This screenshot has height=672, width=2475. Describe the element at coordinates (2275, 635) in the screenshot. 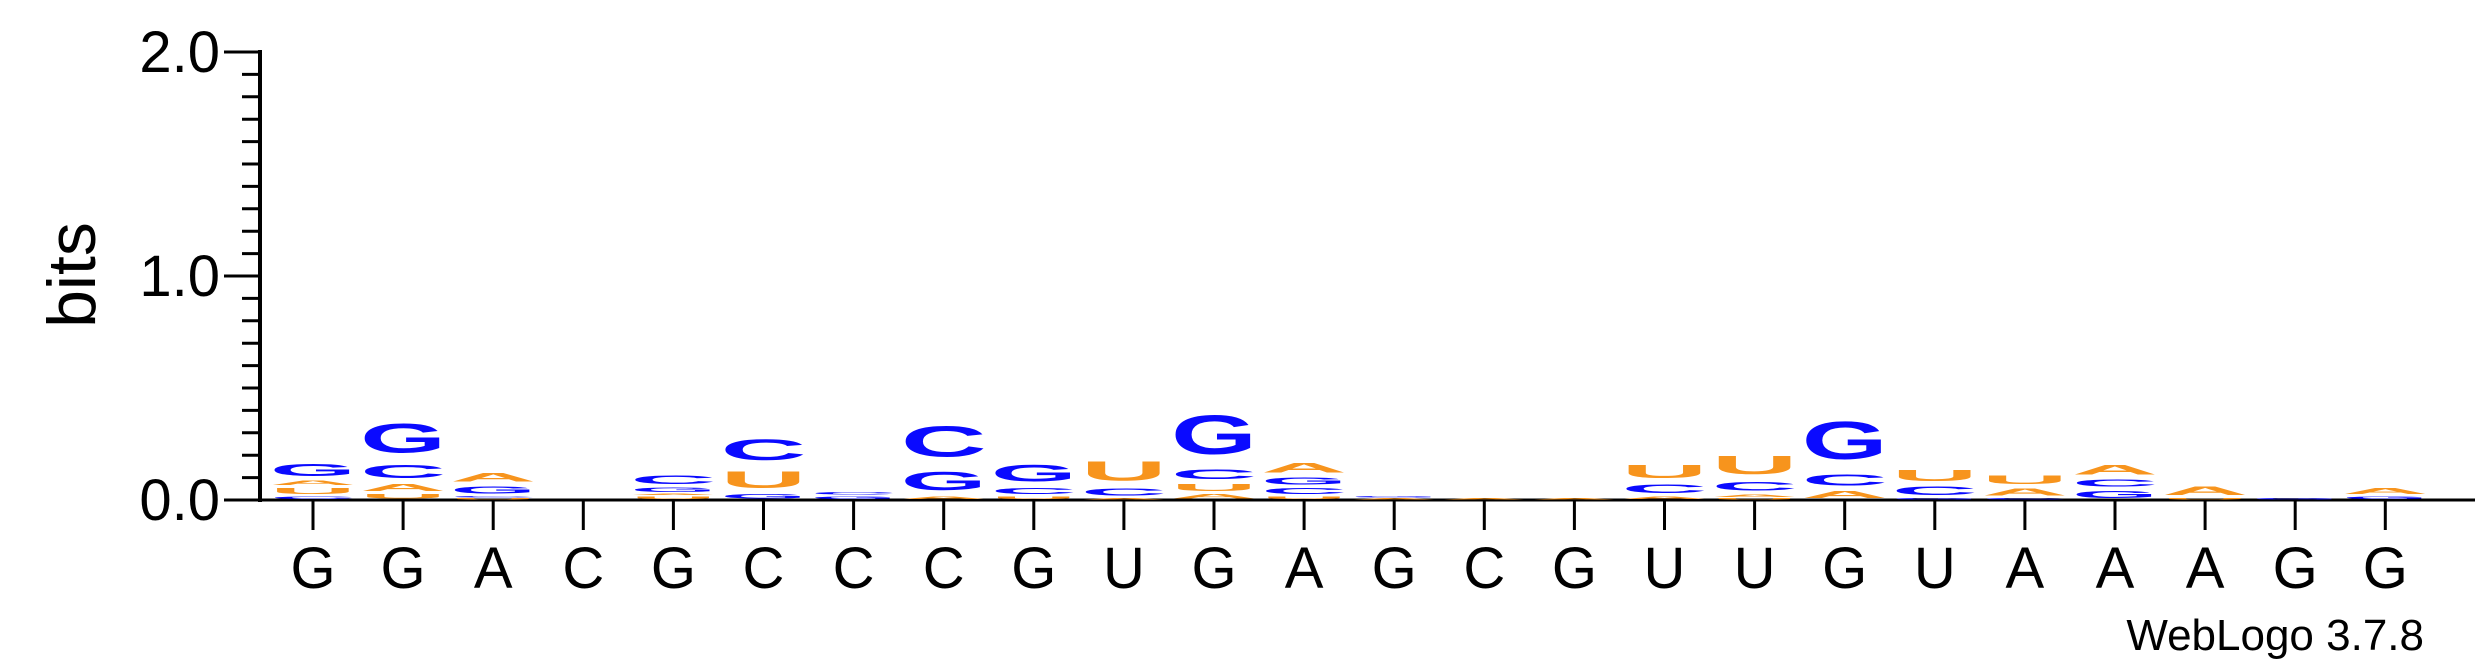

I see `credit-label: WebLogo 3.7.8` at that location.